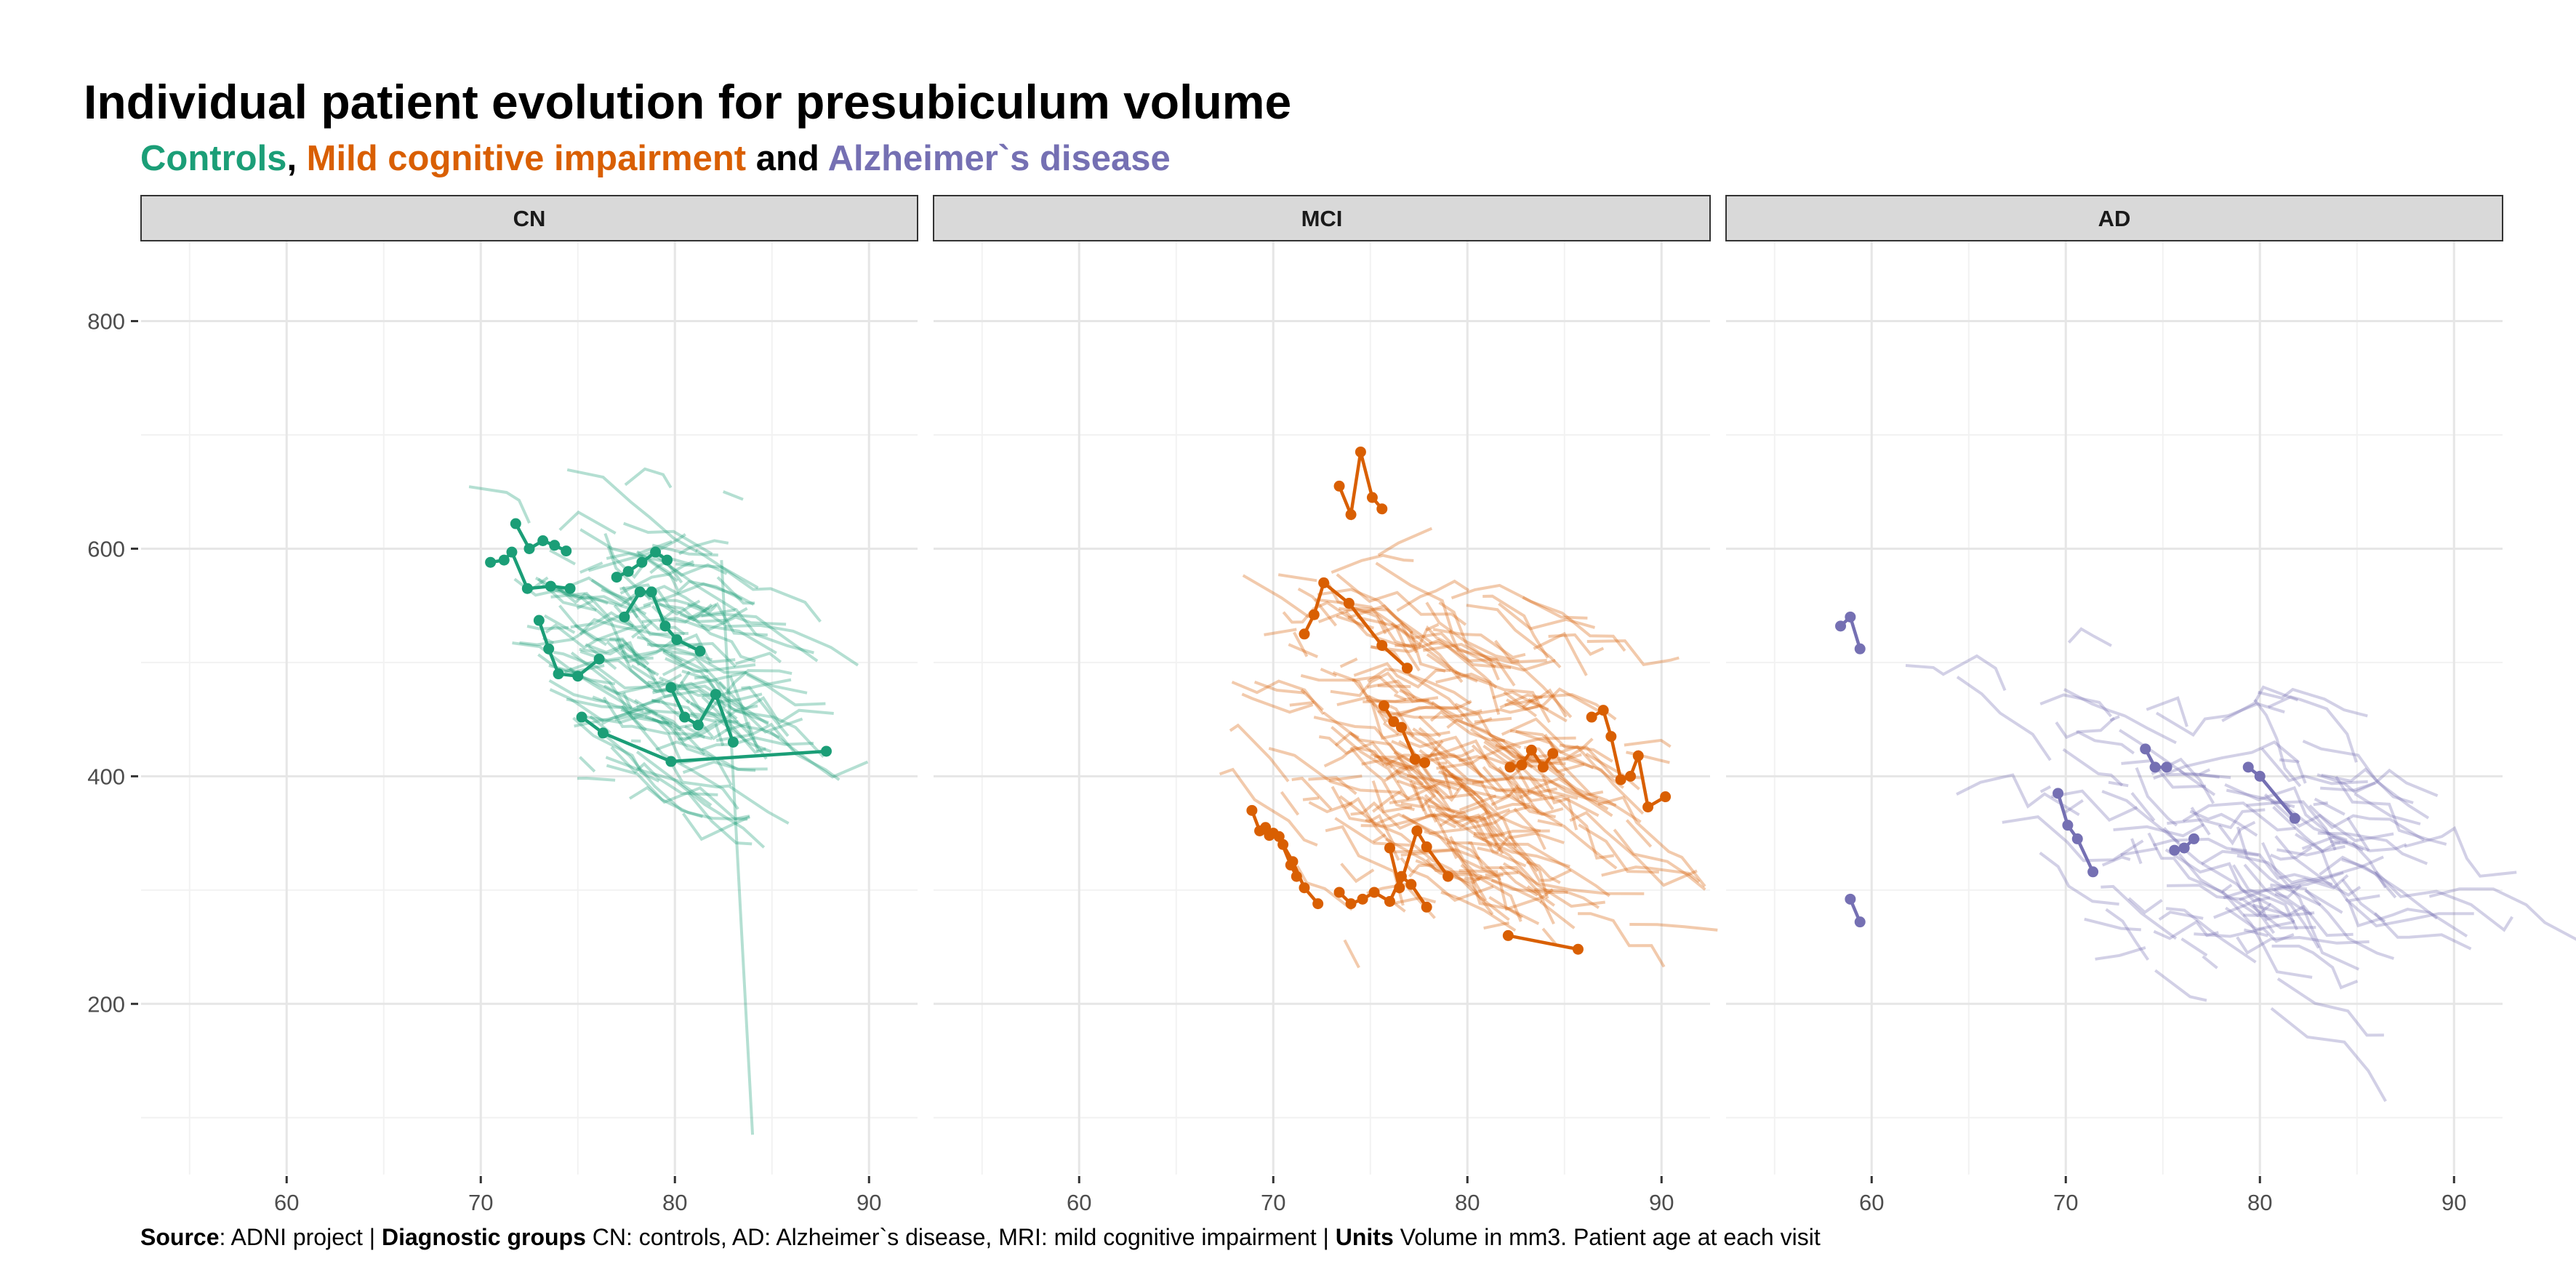 This screenshot has width=2576, height=1288. What do you see at coordinates (674, 1202) in the screenshot?
I see `x-tick-label-cn-2: 80` at bounding box center [674, 1202].